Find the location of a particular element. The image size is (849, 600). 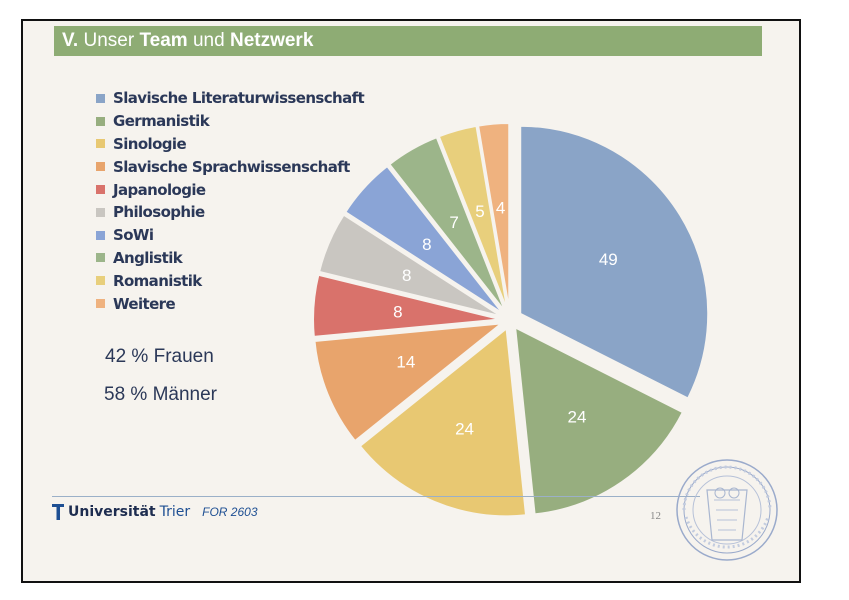

pie-data-label-slavische-sprachwissenschaft: 14 is located at coordinates (405, 362).